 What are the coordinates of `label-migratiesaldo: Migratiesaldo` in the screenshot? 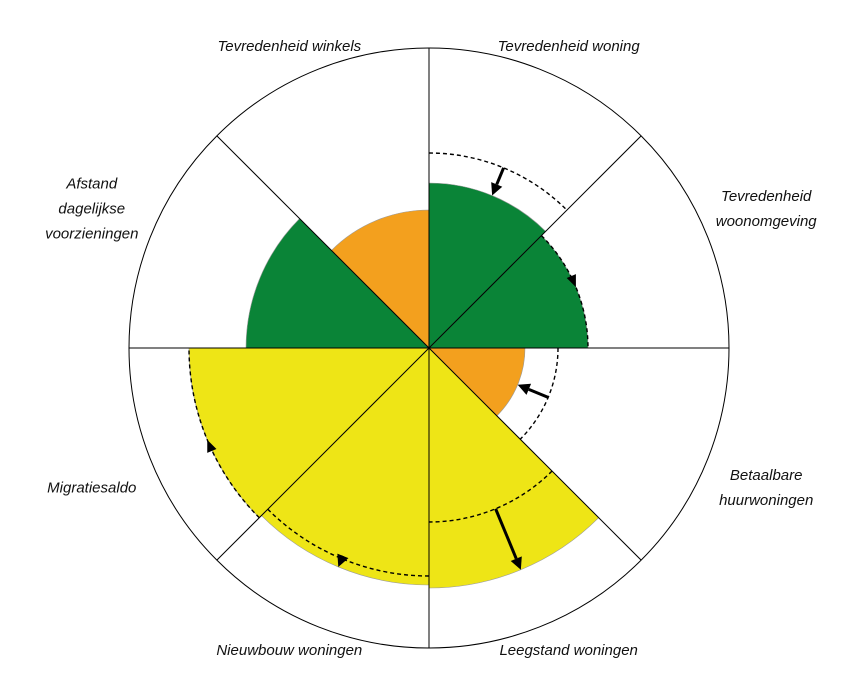 It's located at (91, 488).